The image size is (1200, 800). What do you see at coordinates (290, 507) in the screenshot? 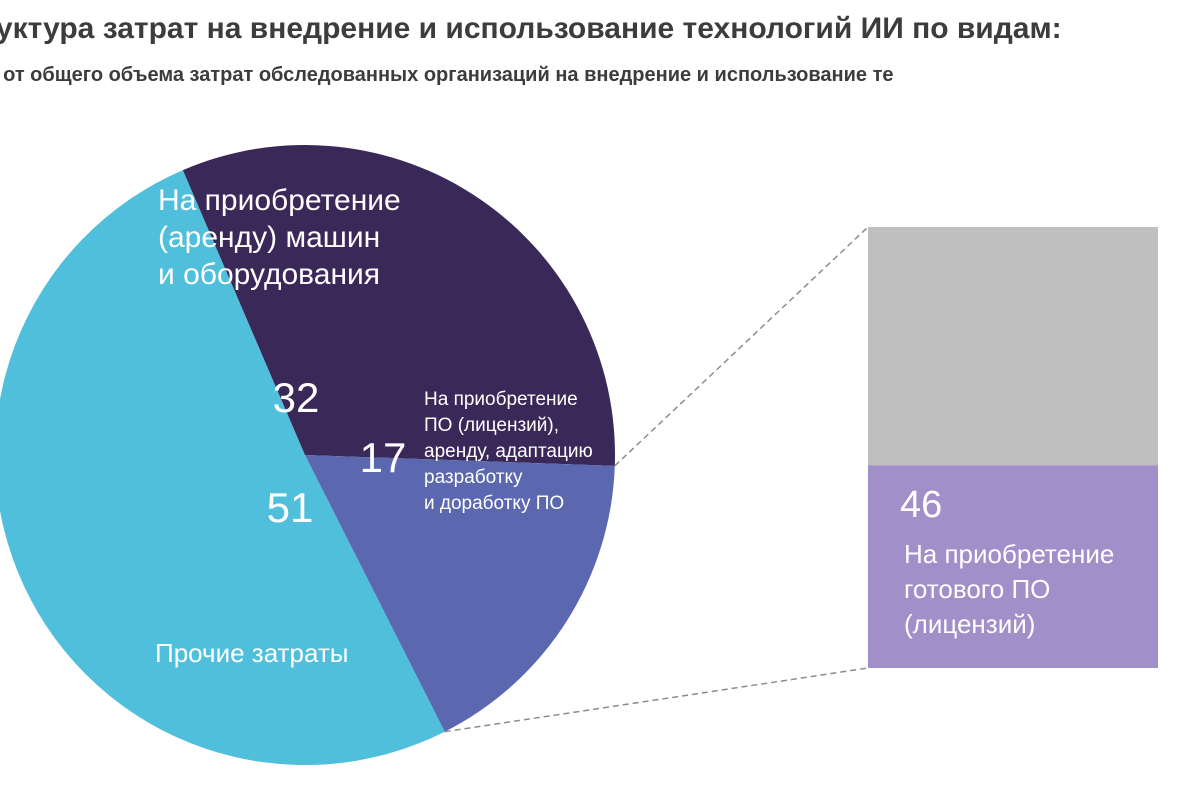
I see `slice-value-label: 51` at bounding box center [290, 507].